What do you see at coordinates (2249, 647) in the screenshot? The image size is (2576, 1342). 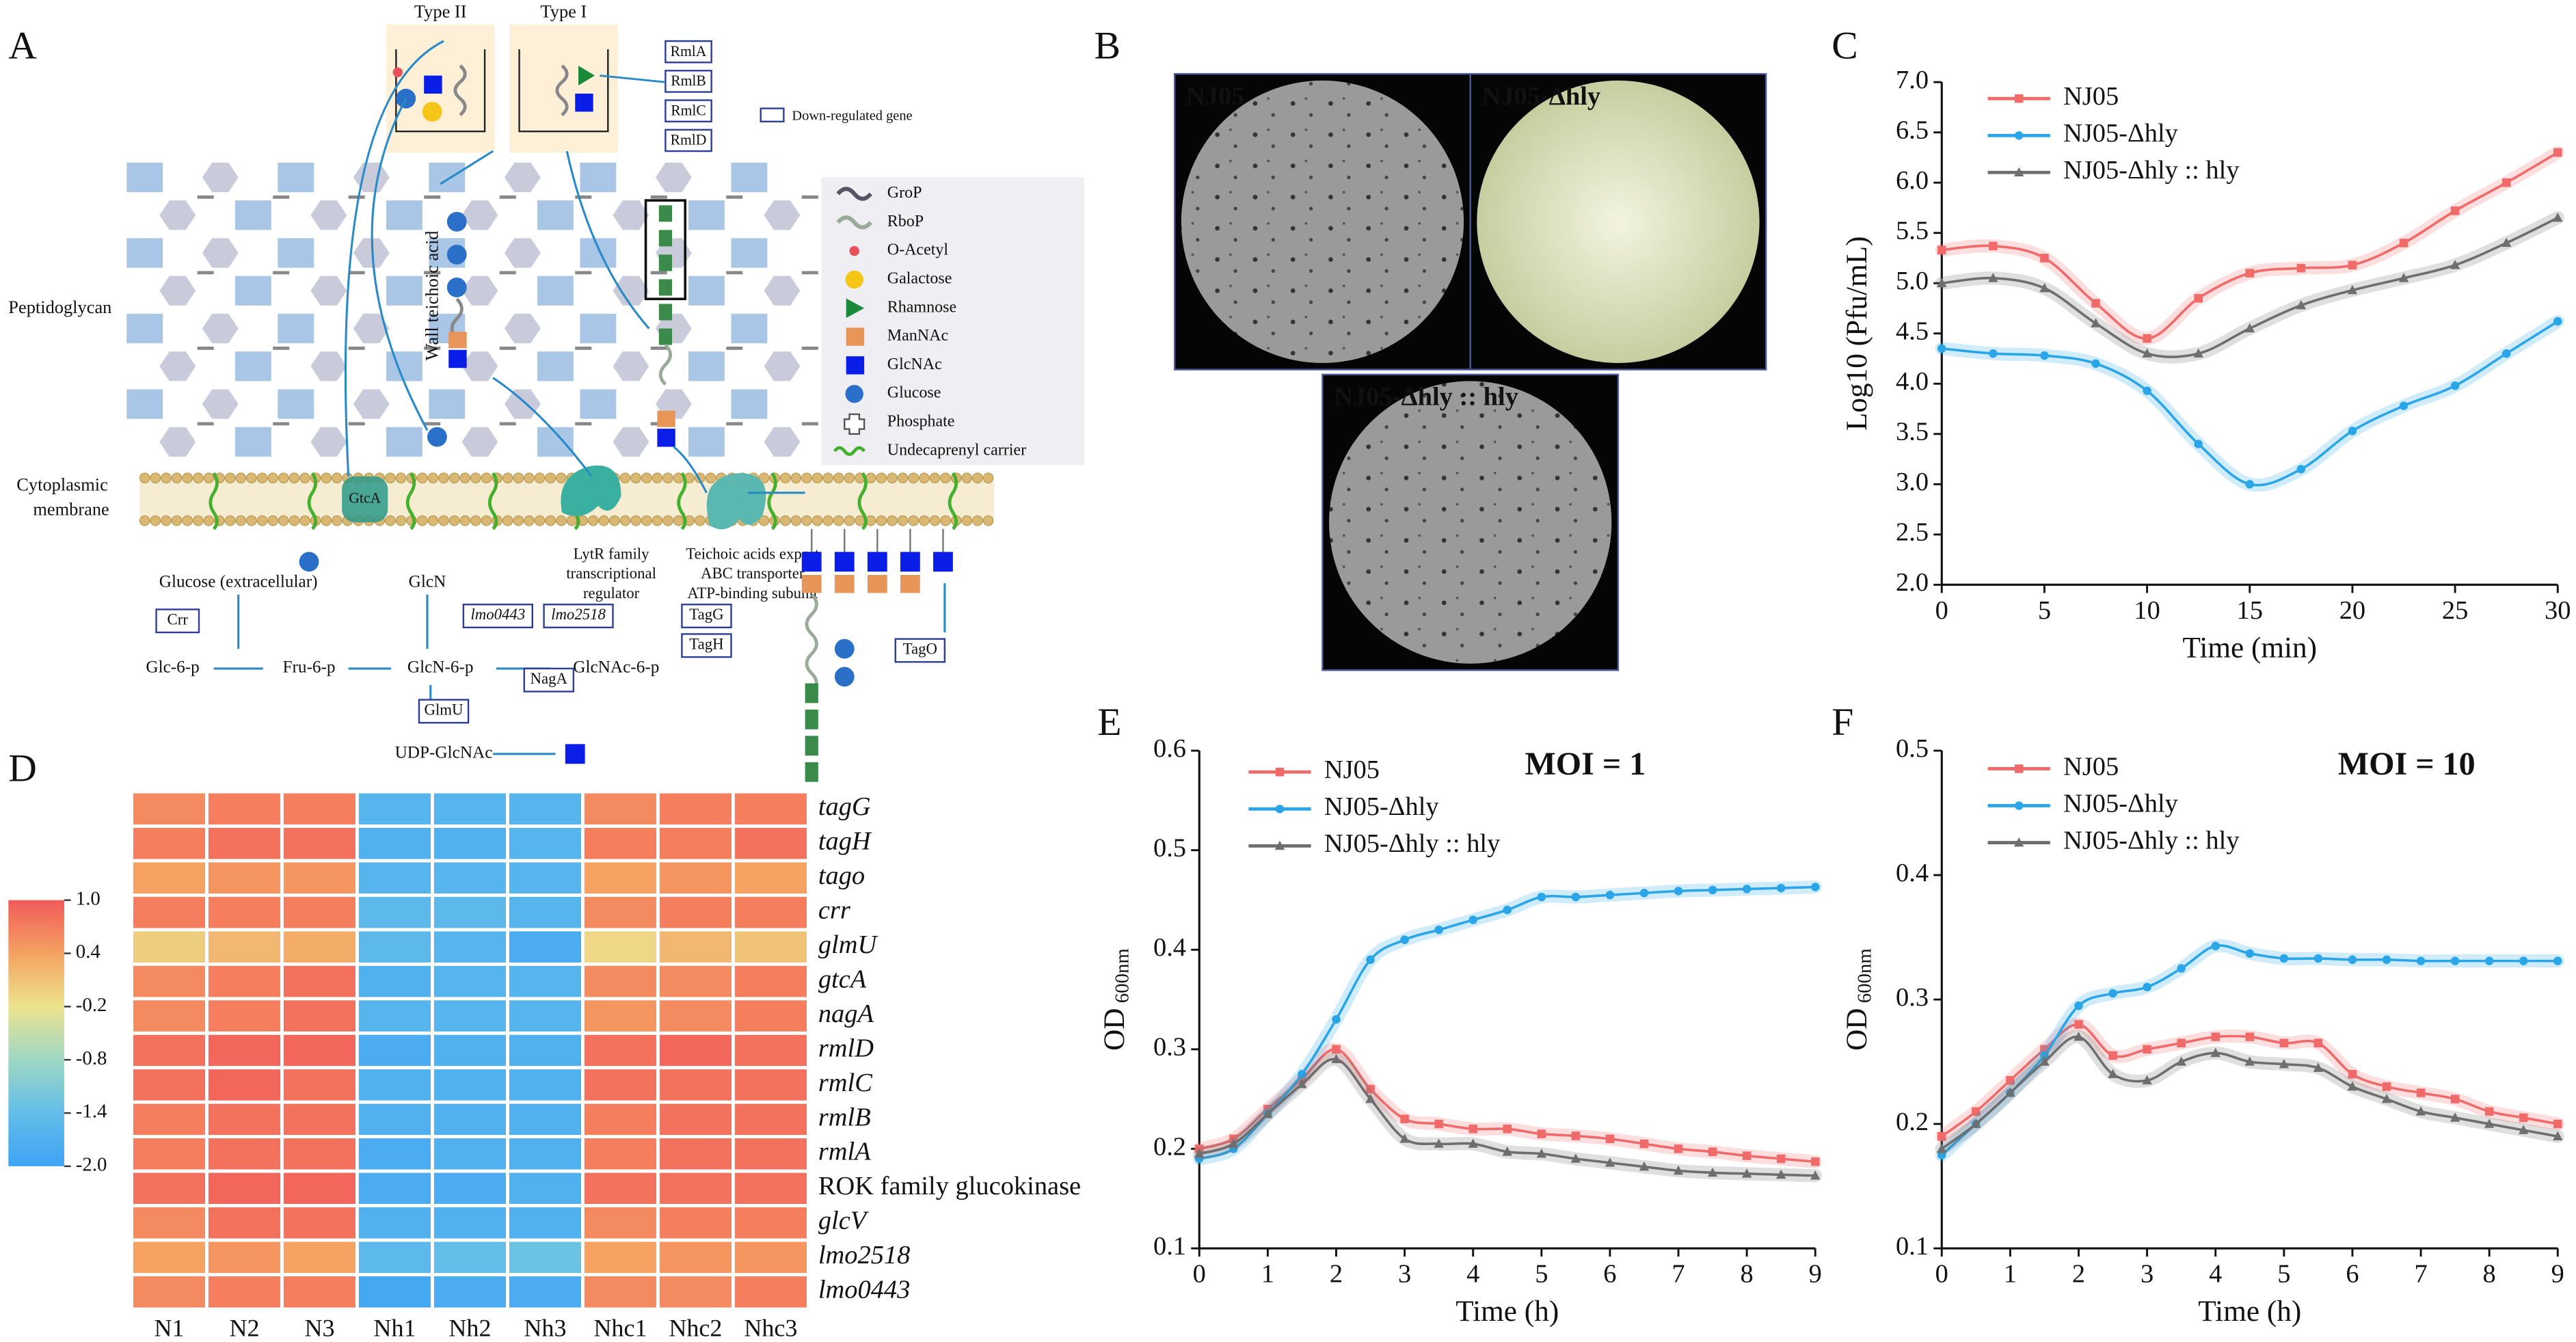 I see `x-axis-label: Time (min)` at bounding box center [2249, 647].